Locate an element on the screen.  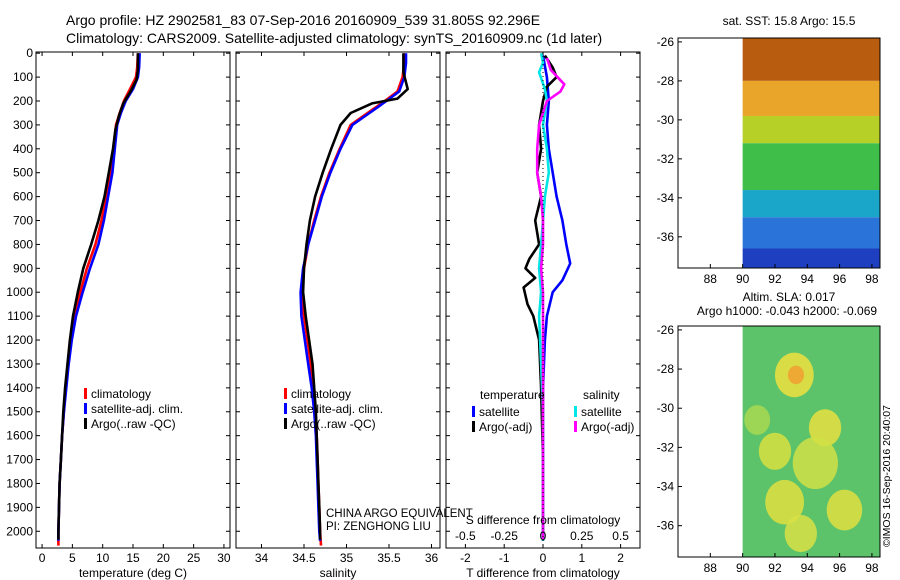
s-tick-label: -0.25 is located at coordinates (505, 536).